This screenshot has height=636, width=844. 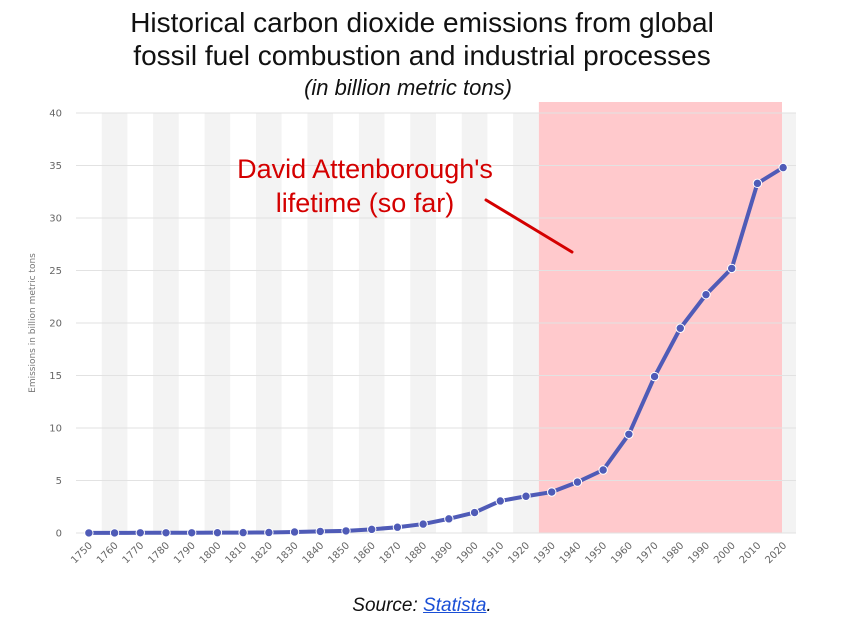 What do you see at coordinates (55, 219) in the screenshot?
I see `y-tick-label: 30` at bounding box center [55, 219].